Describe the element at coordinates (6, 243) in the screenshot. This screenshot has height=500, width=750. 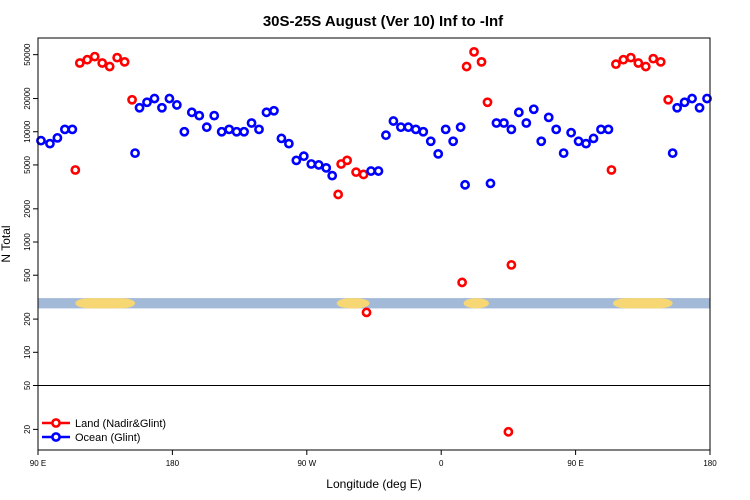
I see `y-axis-title: N Total` at that location.